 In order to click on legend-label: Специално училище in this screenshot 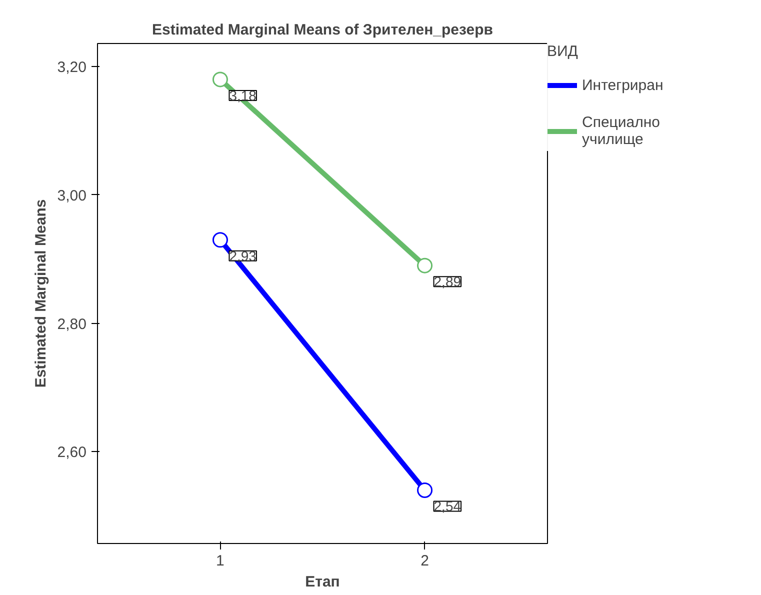, I will do `click(621, 131)`.